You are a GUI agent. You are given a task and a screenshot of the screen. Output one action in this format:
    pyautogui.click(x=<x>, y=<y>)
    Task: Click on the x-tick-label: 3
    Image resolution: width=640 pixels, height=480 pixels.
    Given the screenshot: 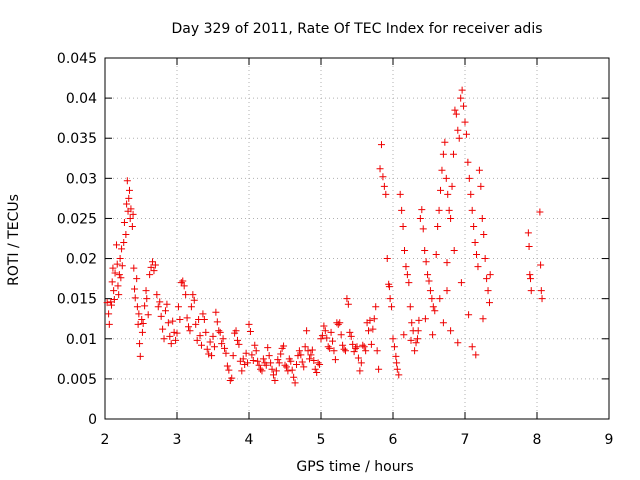 What is the action you would take?
    pyautogui.click(x=177, y=440)
    